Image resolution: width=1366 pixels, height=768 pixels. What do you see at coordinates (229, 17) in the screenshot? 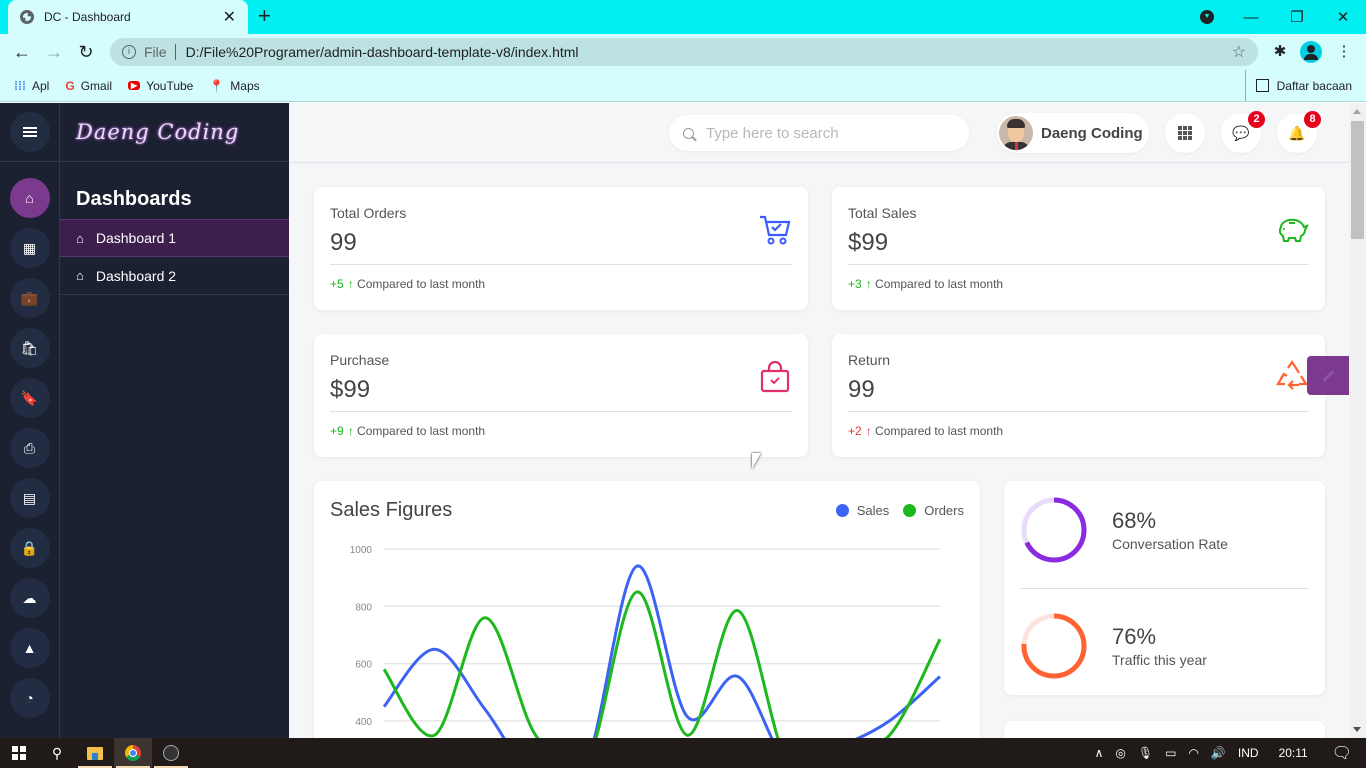
I see `close-tab-icon: ✕` at bounding box center [229, 17].